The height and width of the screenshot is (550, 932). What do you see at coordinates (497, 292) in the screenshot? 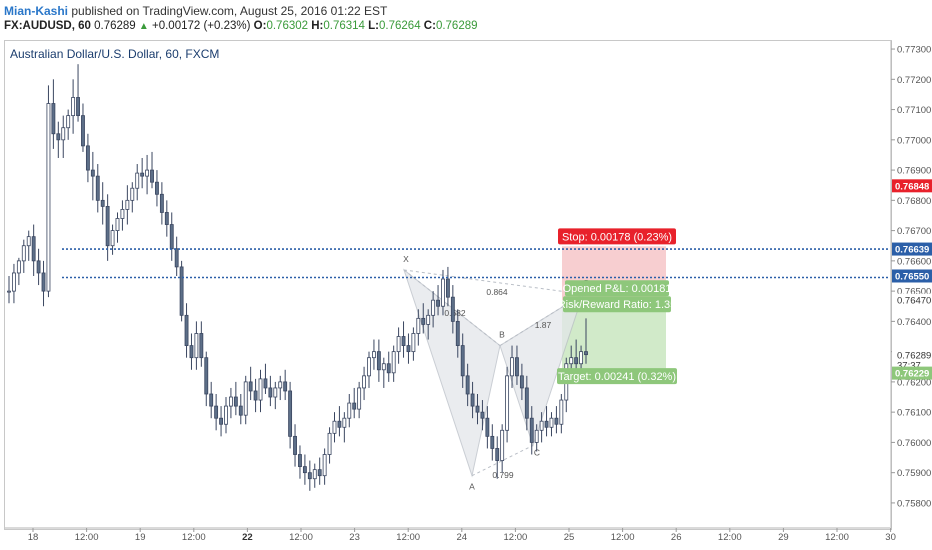
I see `pattern-ratio-label: 0.864` at bounding box center [497, 292].